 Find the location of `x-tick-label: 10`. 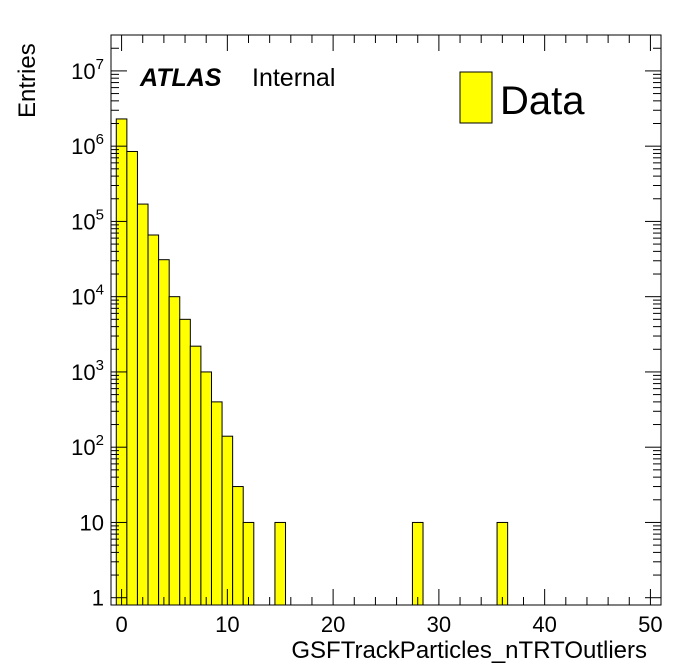

x-tick-label: 10 is located at coordinates (227, 624).